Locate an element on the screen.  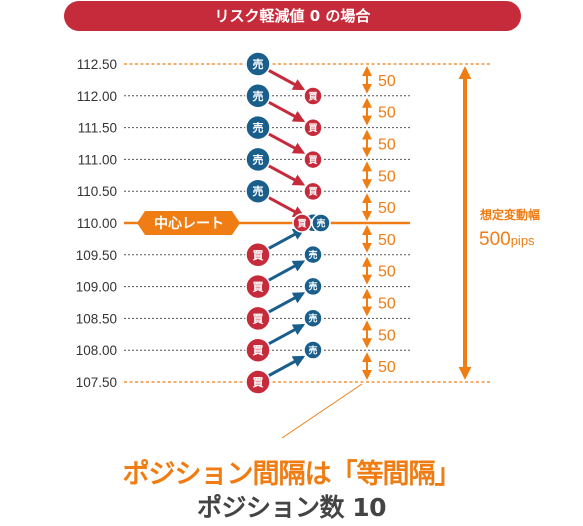
price-label: 110.50 is located at coordinates (97, 191).